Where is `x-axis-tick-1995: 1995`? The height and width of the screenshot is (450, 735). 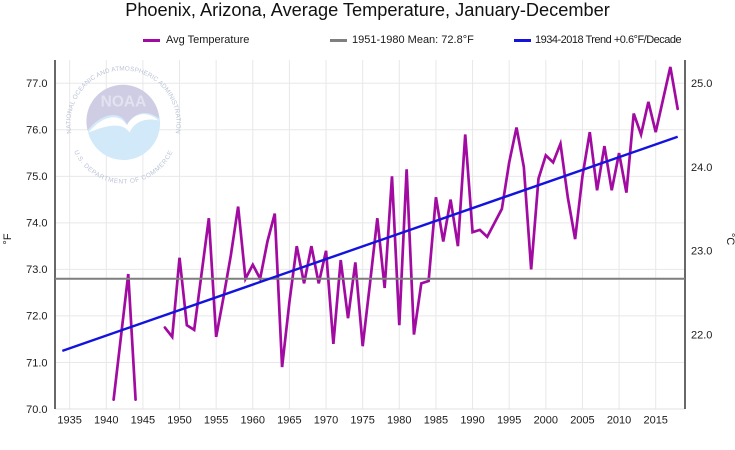 x-axis-tick-1995: 1995 is located at coordinates (509, 421).